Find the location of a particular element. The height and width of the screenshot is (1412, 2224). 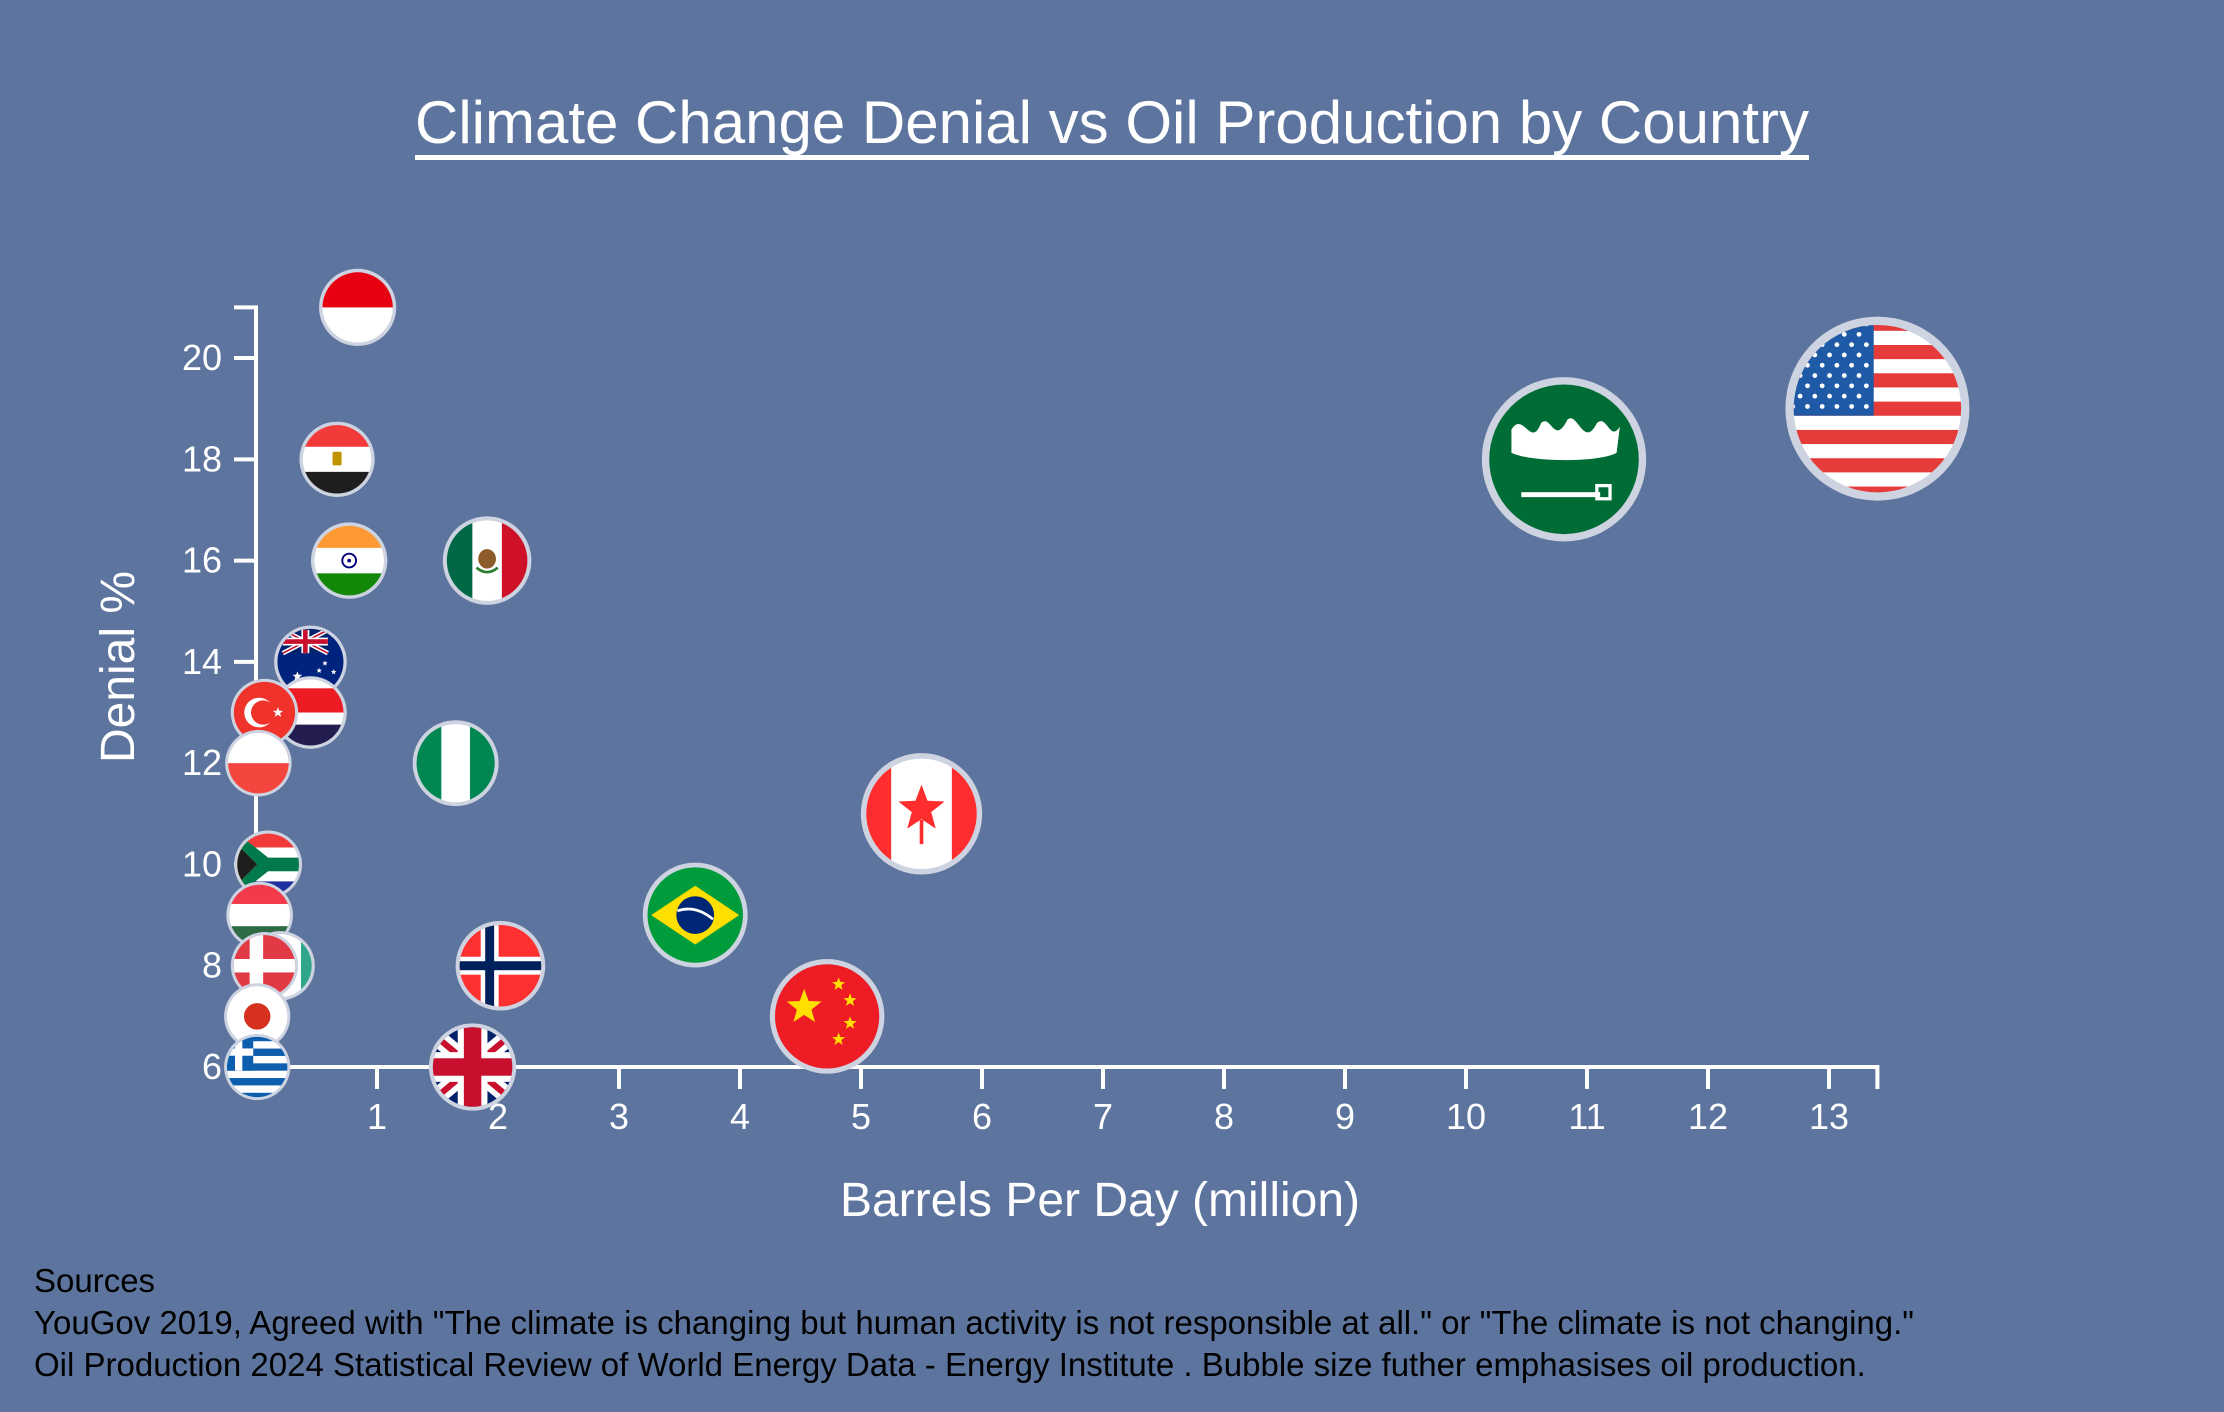

x-tick-label: 5 is located at coordinates (861, 1116).